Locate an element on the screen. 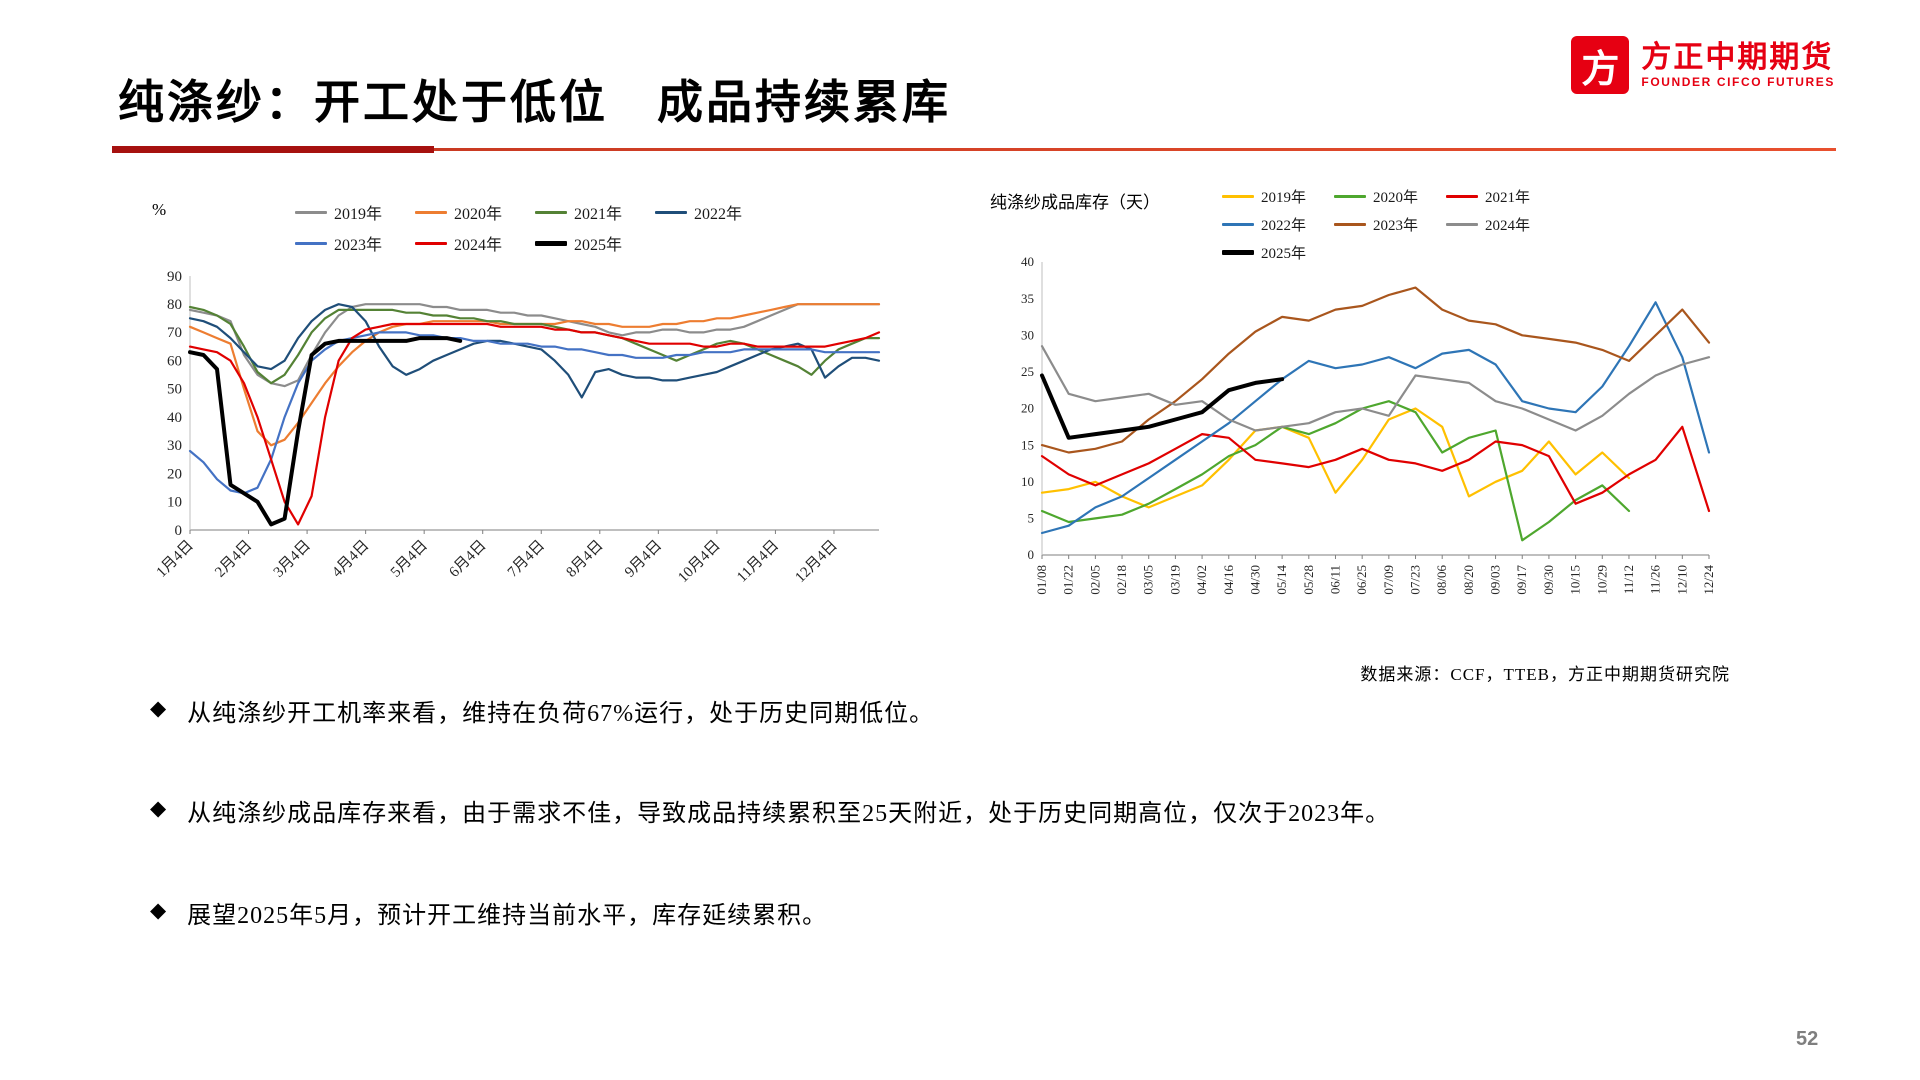  svg-text: 10/15 is located at coordinates (1575, 580).